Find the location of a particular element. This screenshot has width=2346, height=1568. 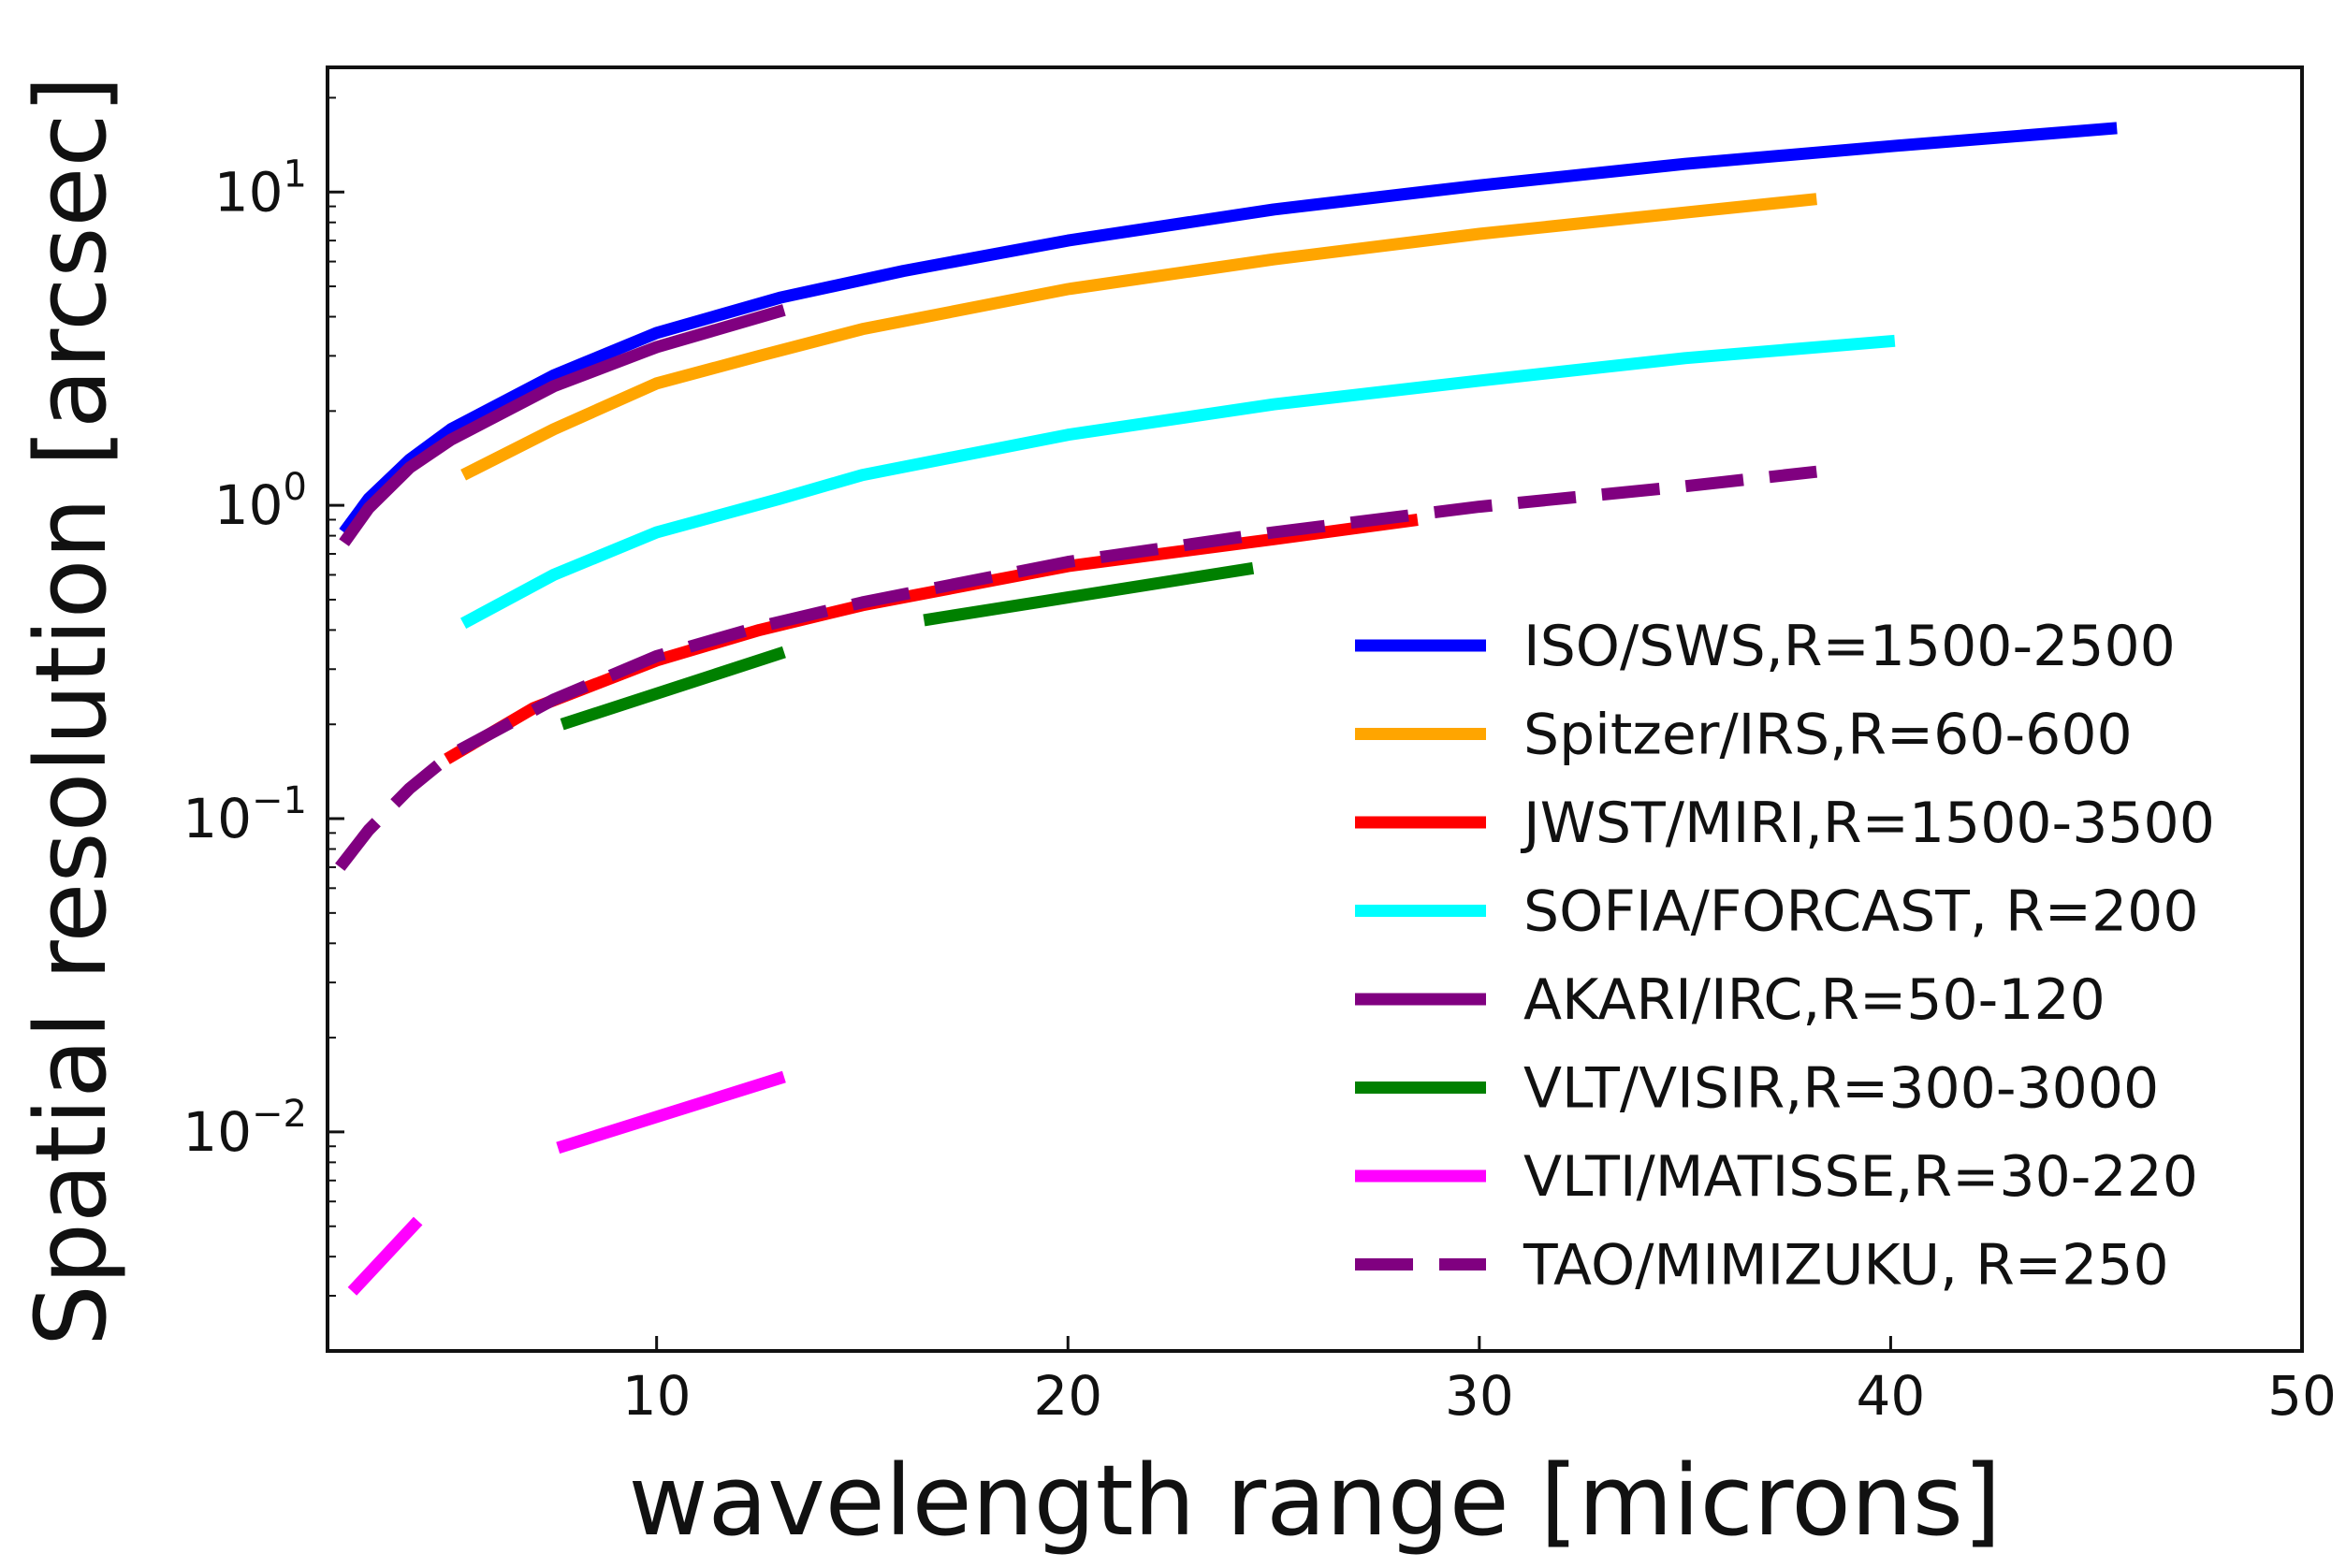

legend-label-tao-mimizuku-r-250: TAO/MIMIZUKU, R=250 is located at coordinates (1846, 1266).